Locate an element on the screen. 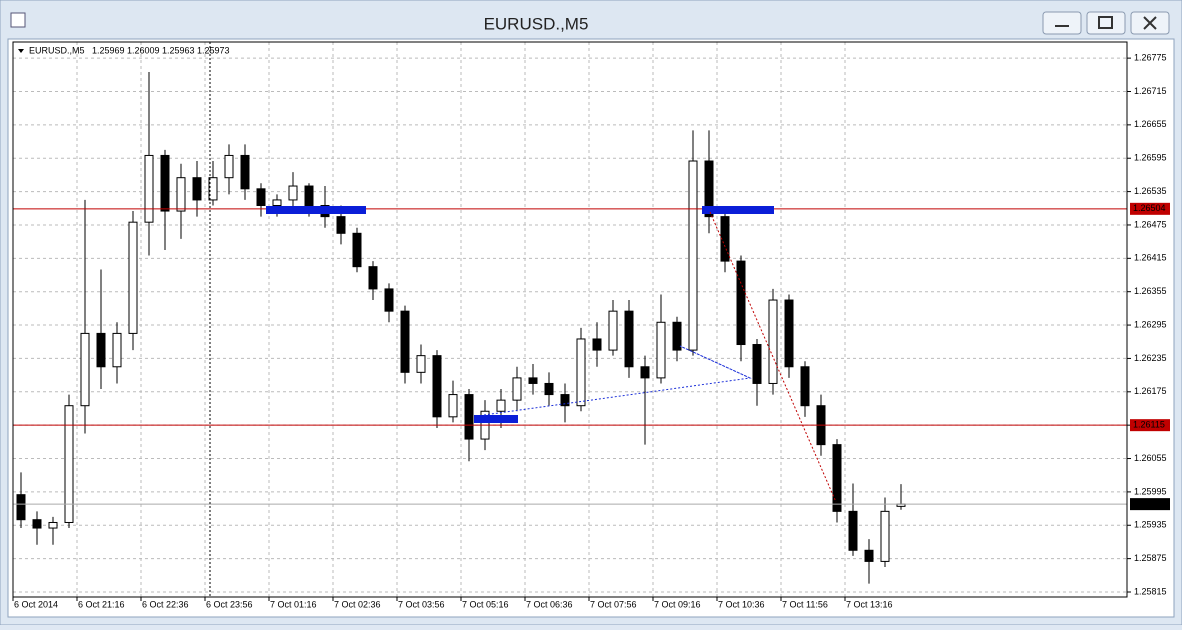  x-tick-label: 7 Oct 02:36 is located at coordinates (357, 604).